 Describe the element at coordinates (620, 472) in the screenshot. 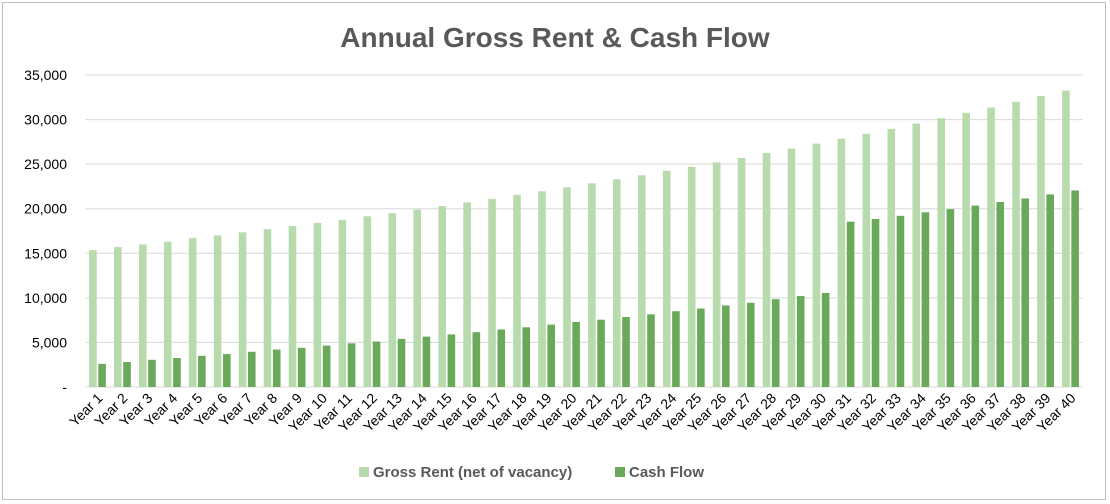

I see `legend-swatch-cash-flow` at that location.